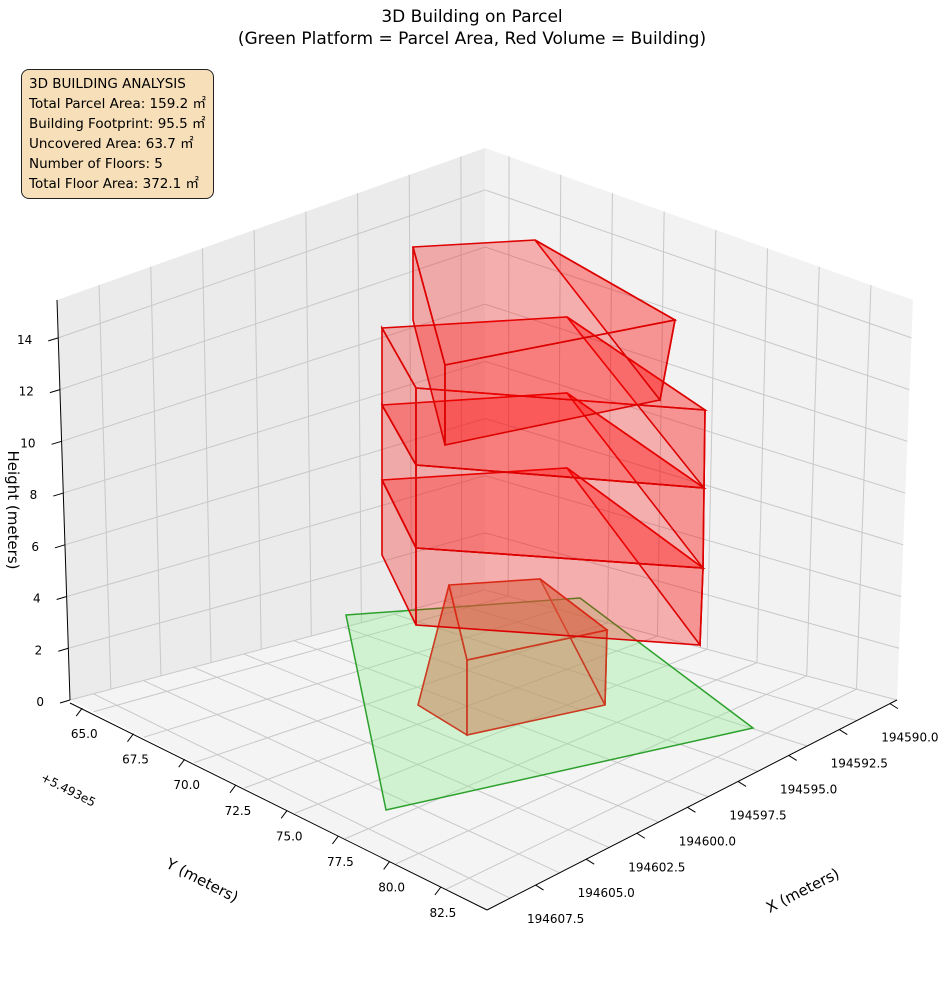  What do you see at coordinates (63, 500) in the screenshot?
I see `z-axis` at bounding box center [63, 500].